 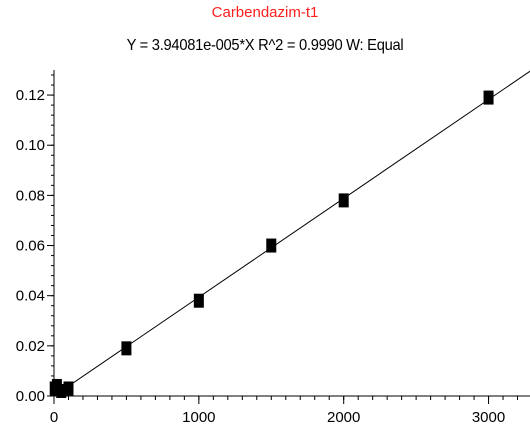 What do you see at coordinates (265, 12) in the screenshot?
I see `chart-title: Carbendazim-t1` at bounding box center [265, 12].